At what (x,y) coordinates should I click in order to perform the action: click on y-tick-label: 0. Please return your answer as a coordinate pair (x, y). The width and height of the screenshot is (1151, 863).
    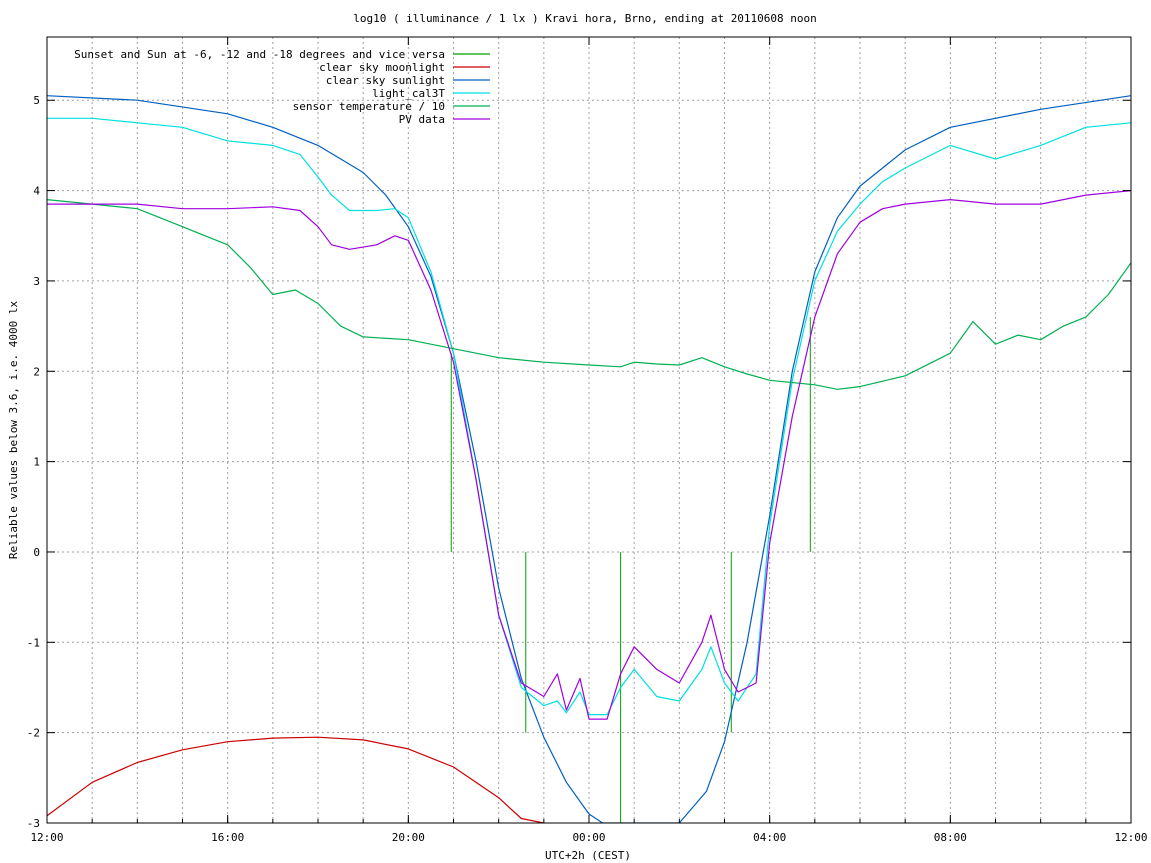
    Looking at the image, I should click on (36, 552).